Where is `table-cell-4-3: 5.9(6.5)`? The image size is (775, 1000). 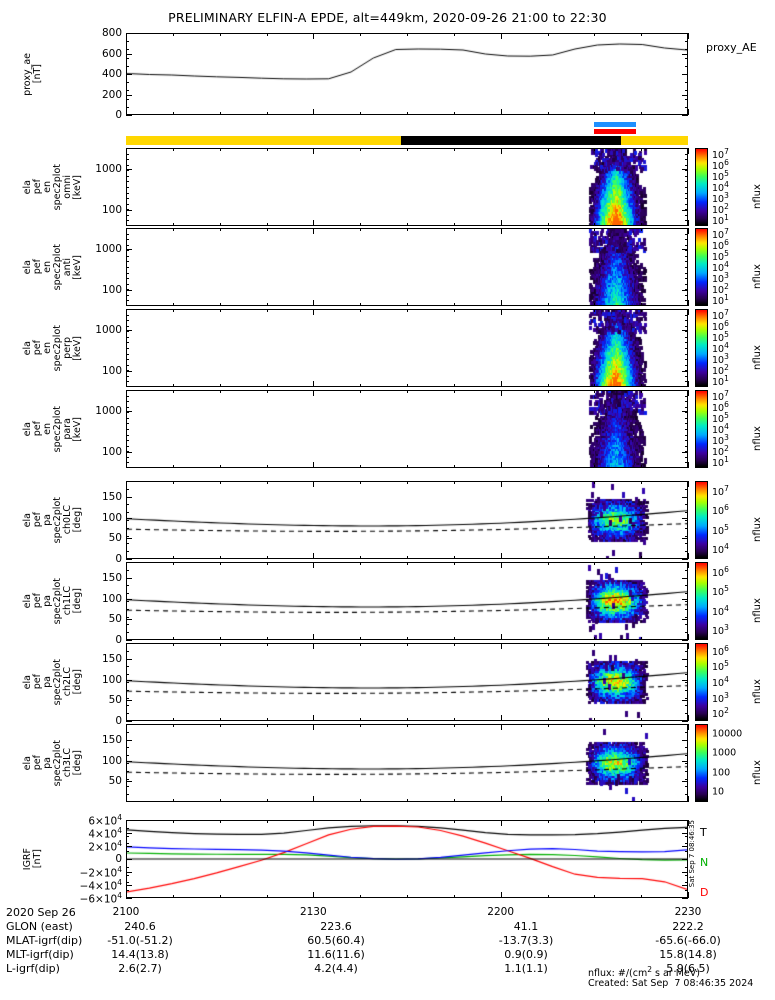
table-cell-4-3: 5.9(6.5) is located at coordinates (688, 968).